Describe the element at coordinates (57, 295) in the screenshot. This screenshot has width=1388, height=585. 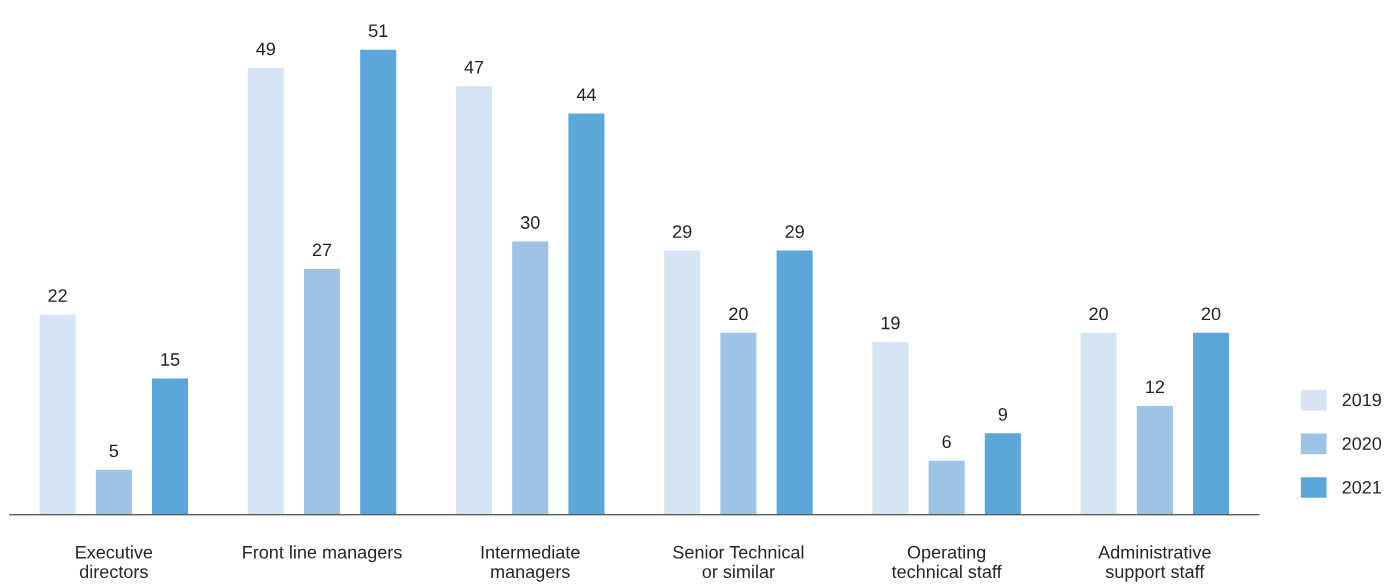
I see `data-label: 22` at that location.